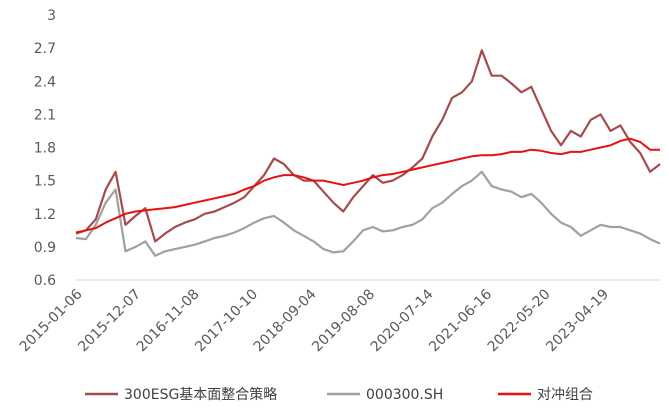 This screenshot has height=414, width=669. What do you see at coordinates (45, 248) in the screenshot?
I see `y-tick-label: 0.9` at bounding box center [45, 248].